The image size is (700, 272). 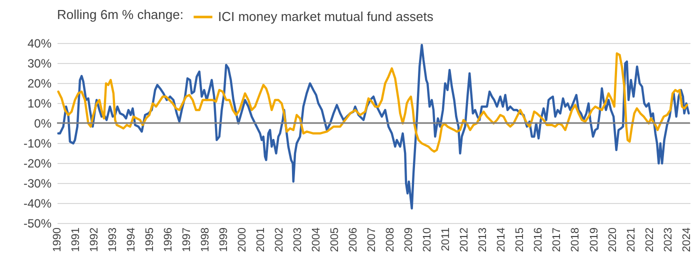 What do you see at coordinates (113, 240) in the screenshot?
I see `x-tick-label: 1993` at bounding box center [113, 240].